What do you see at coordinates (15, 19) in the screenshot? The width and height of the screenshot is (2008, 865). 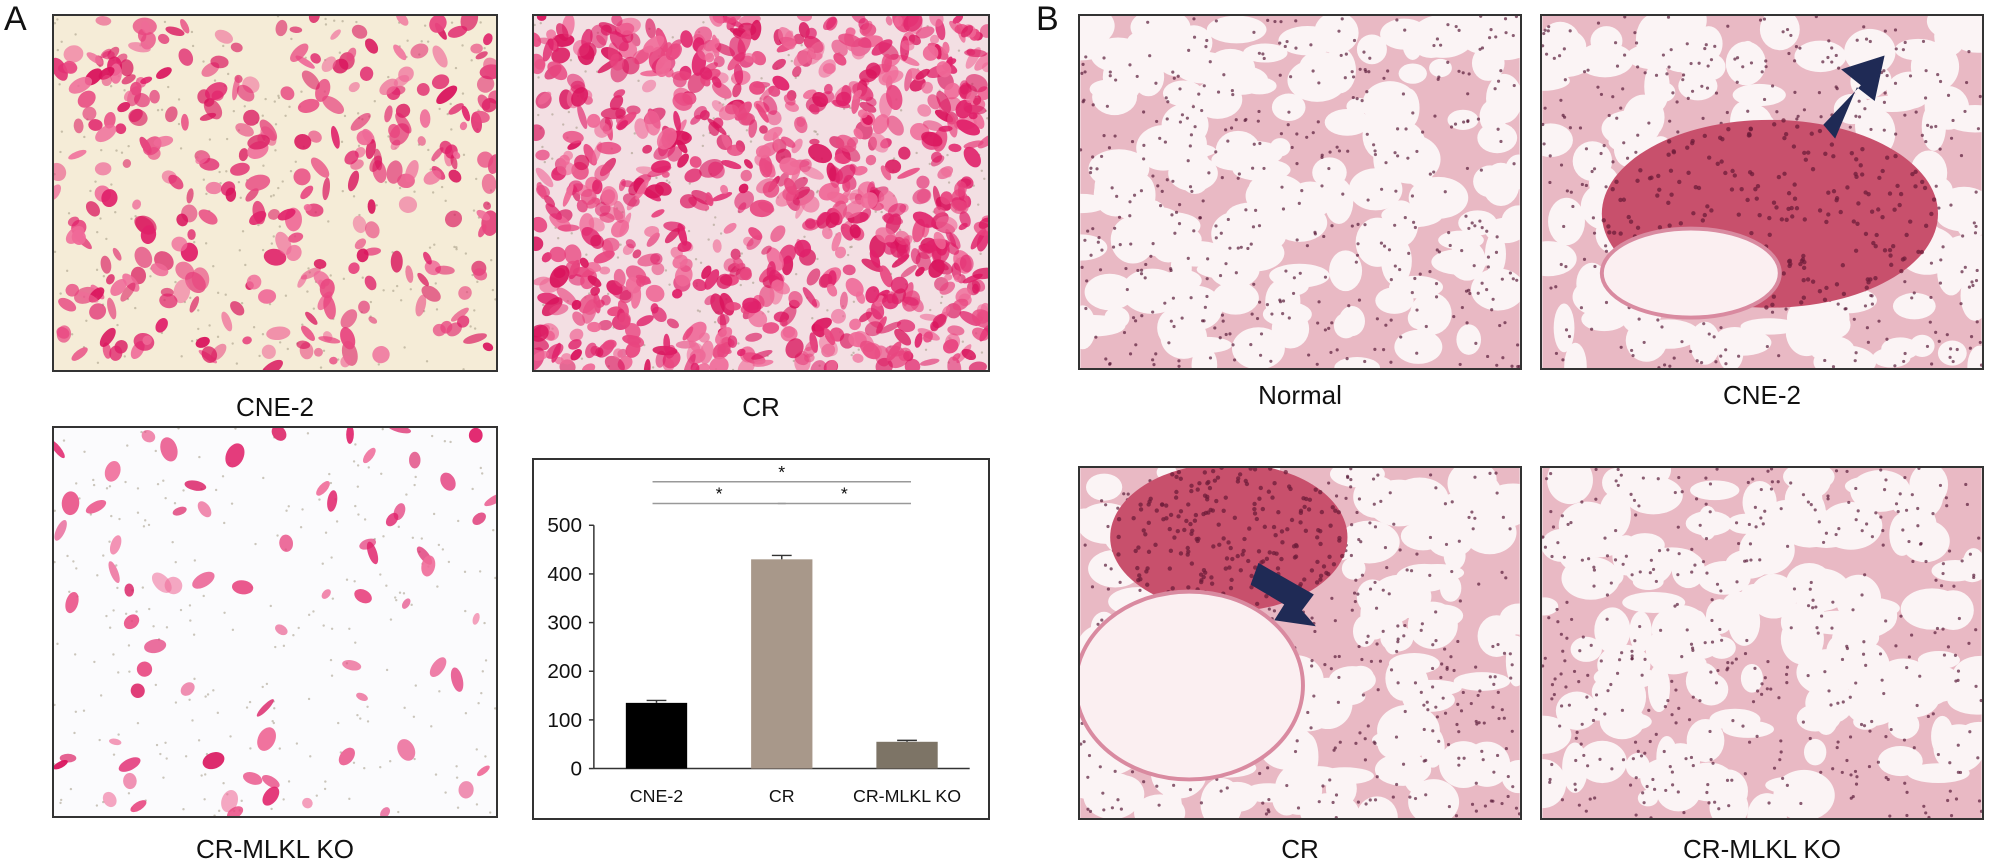 I see `panel-a-letter: A` at bounding box center [15, 19].